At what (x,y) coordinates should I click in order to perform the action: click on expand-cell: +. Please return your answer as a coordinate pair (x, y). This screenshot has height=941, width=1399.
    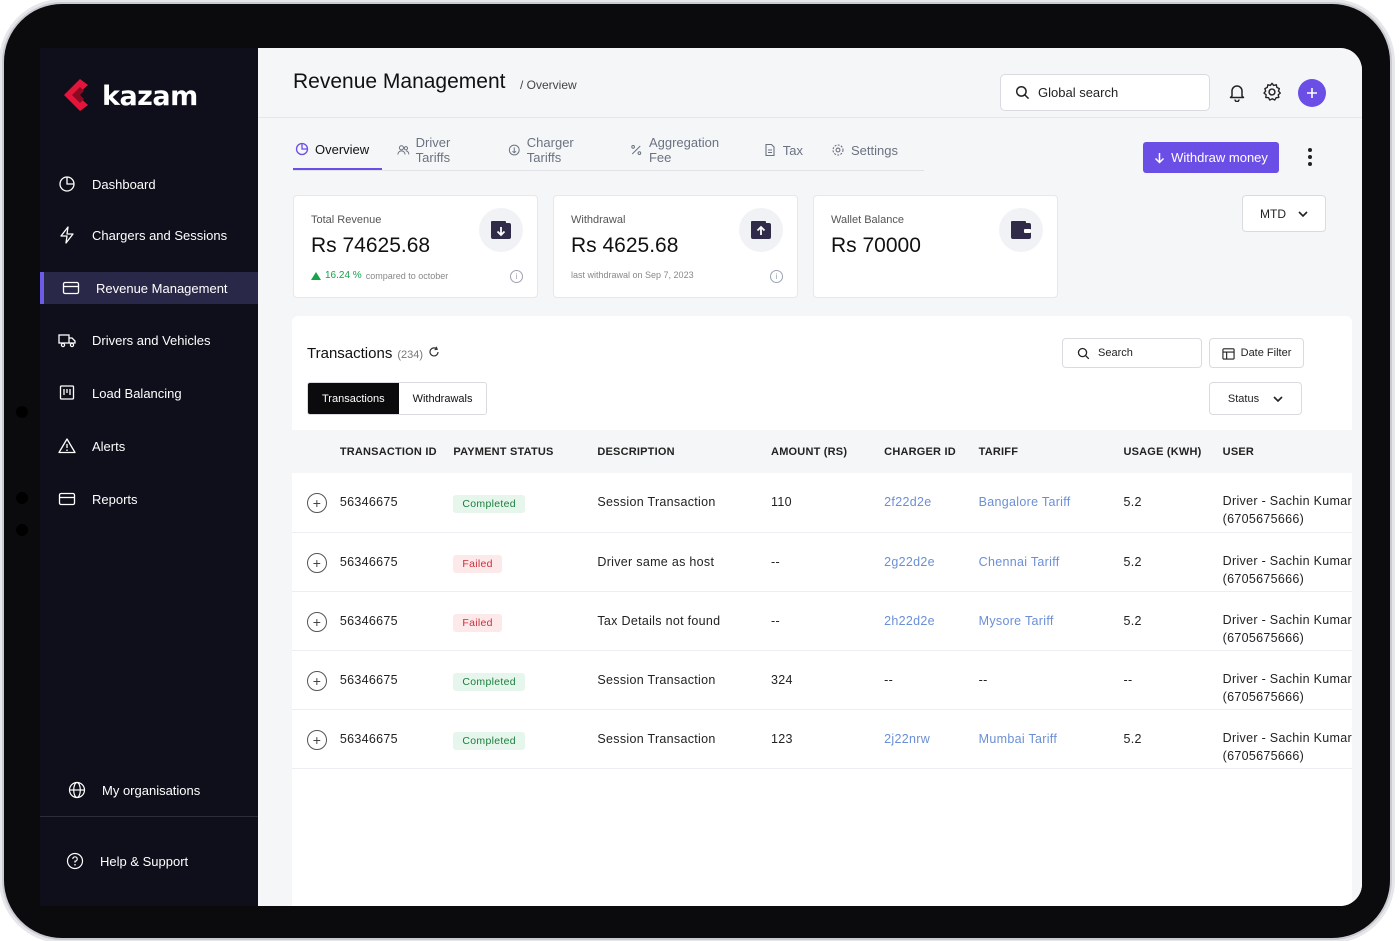
    Looking at the image, I should click on (316, 680).